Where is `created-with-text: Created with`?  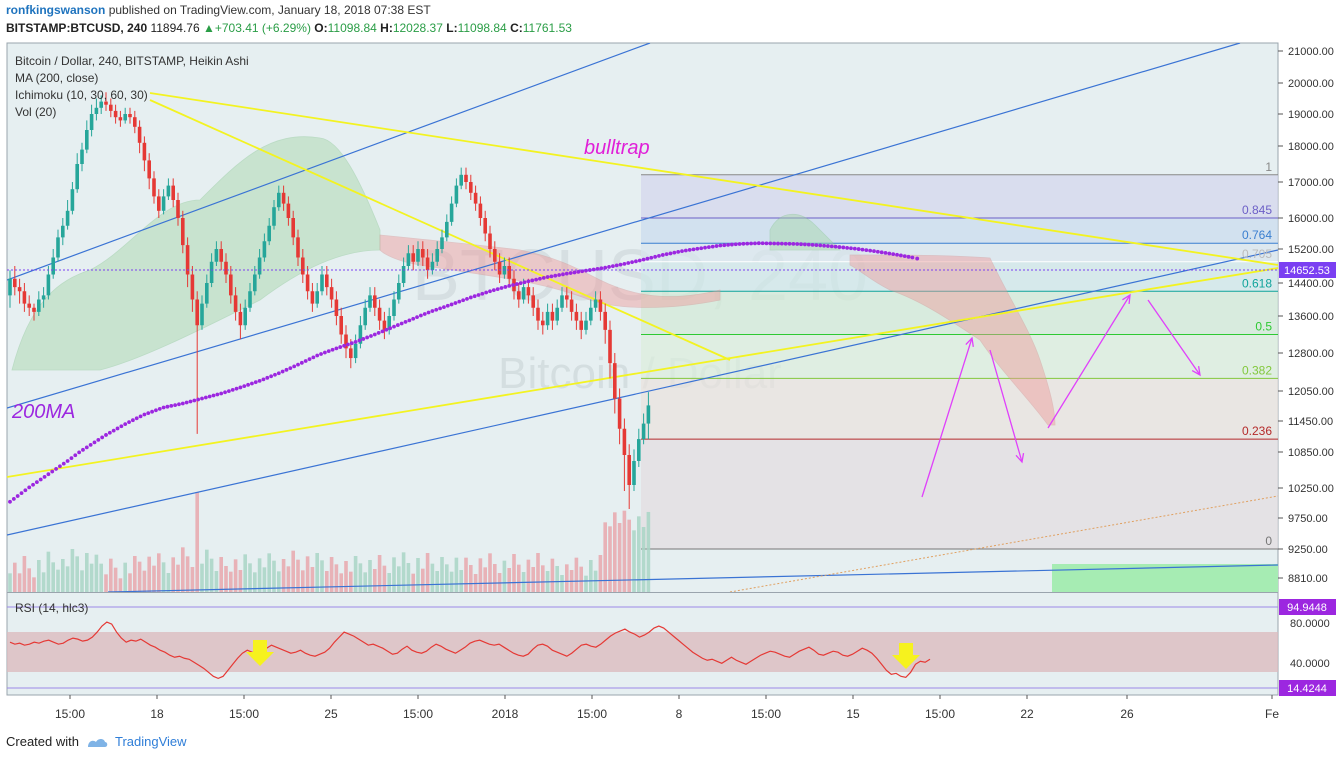
created-with-text: Created with is located at coordinates (42, 741).